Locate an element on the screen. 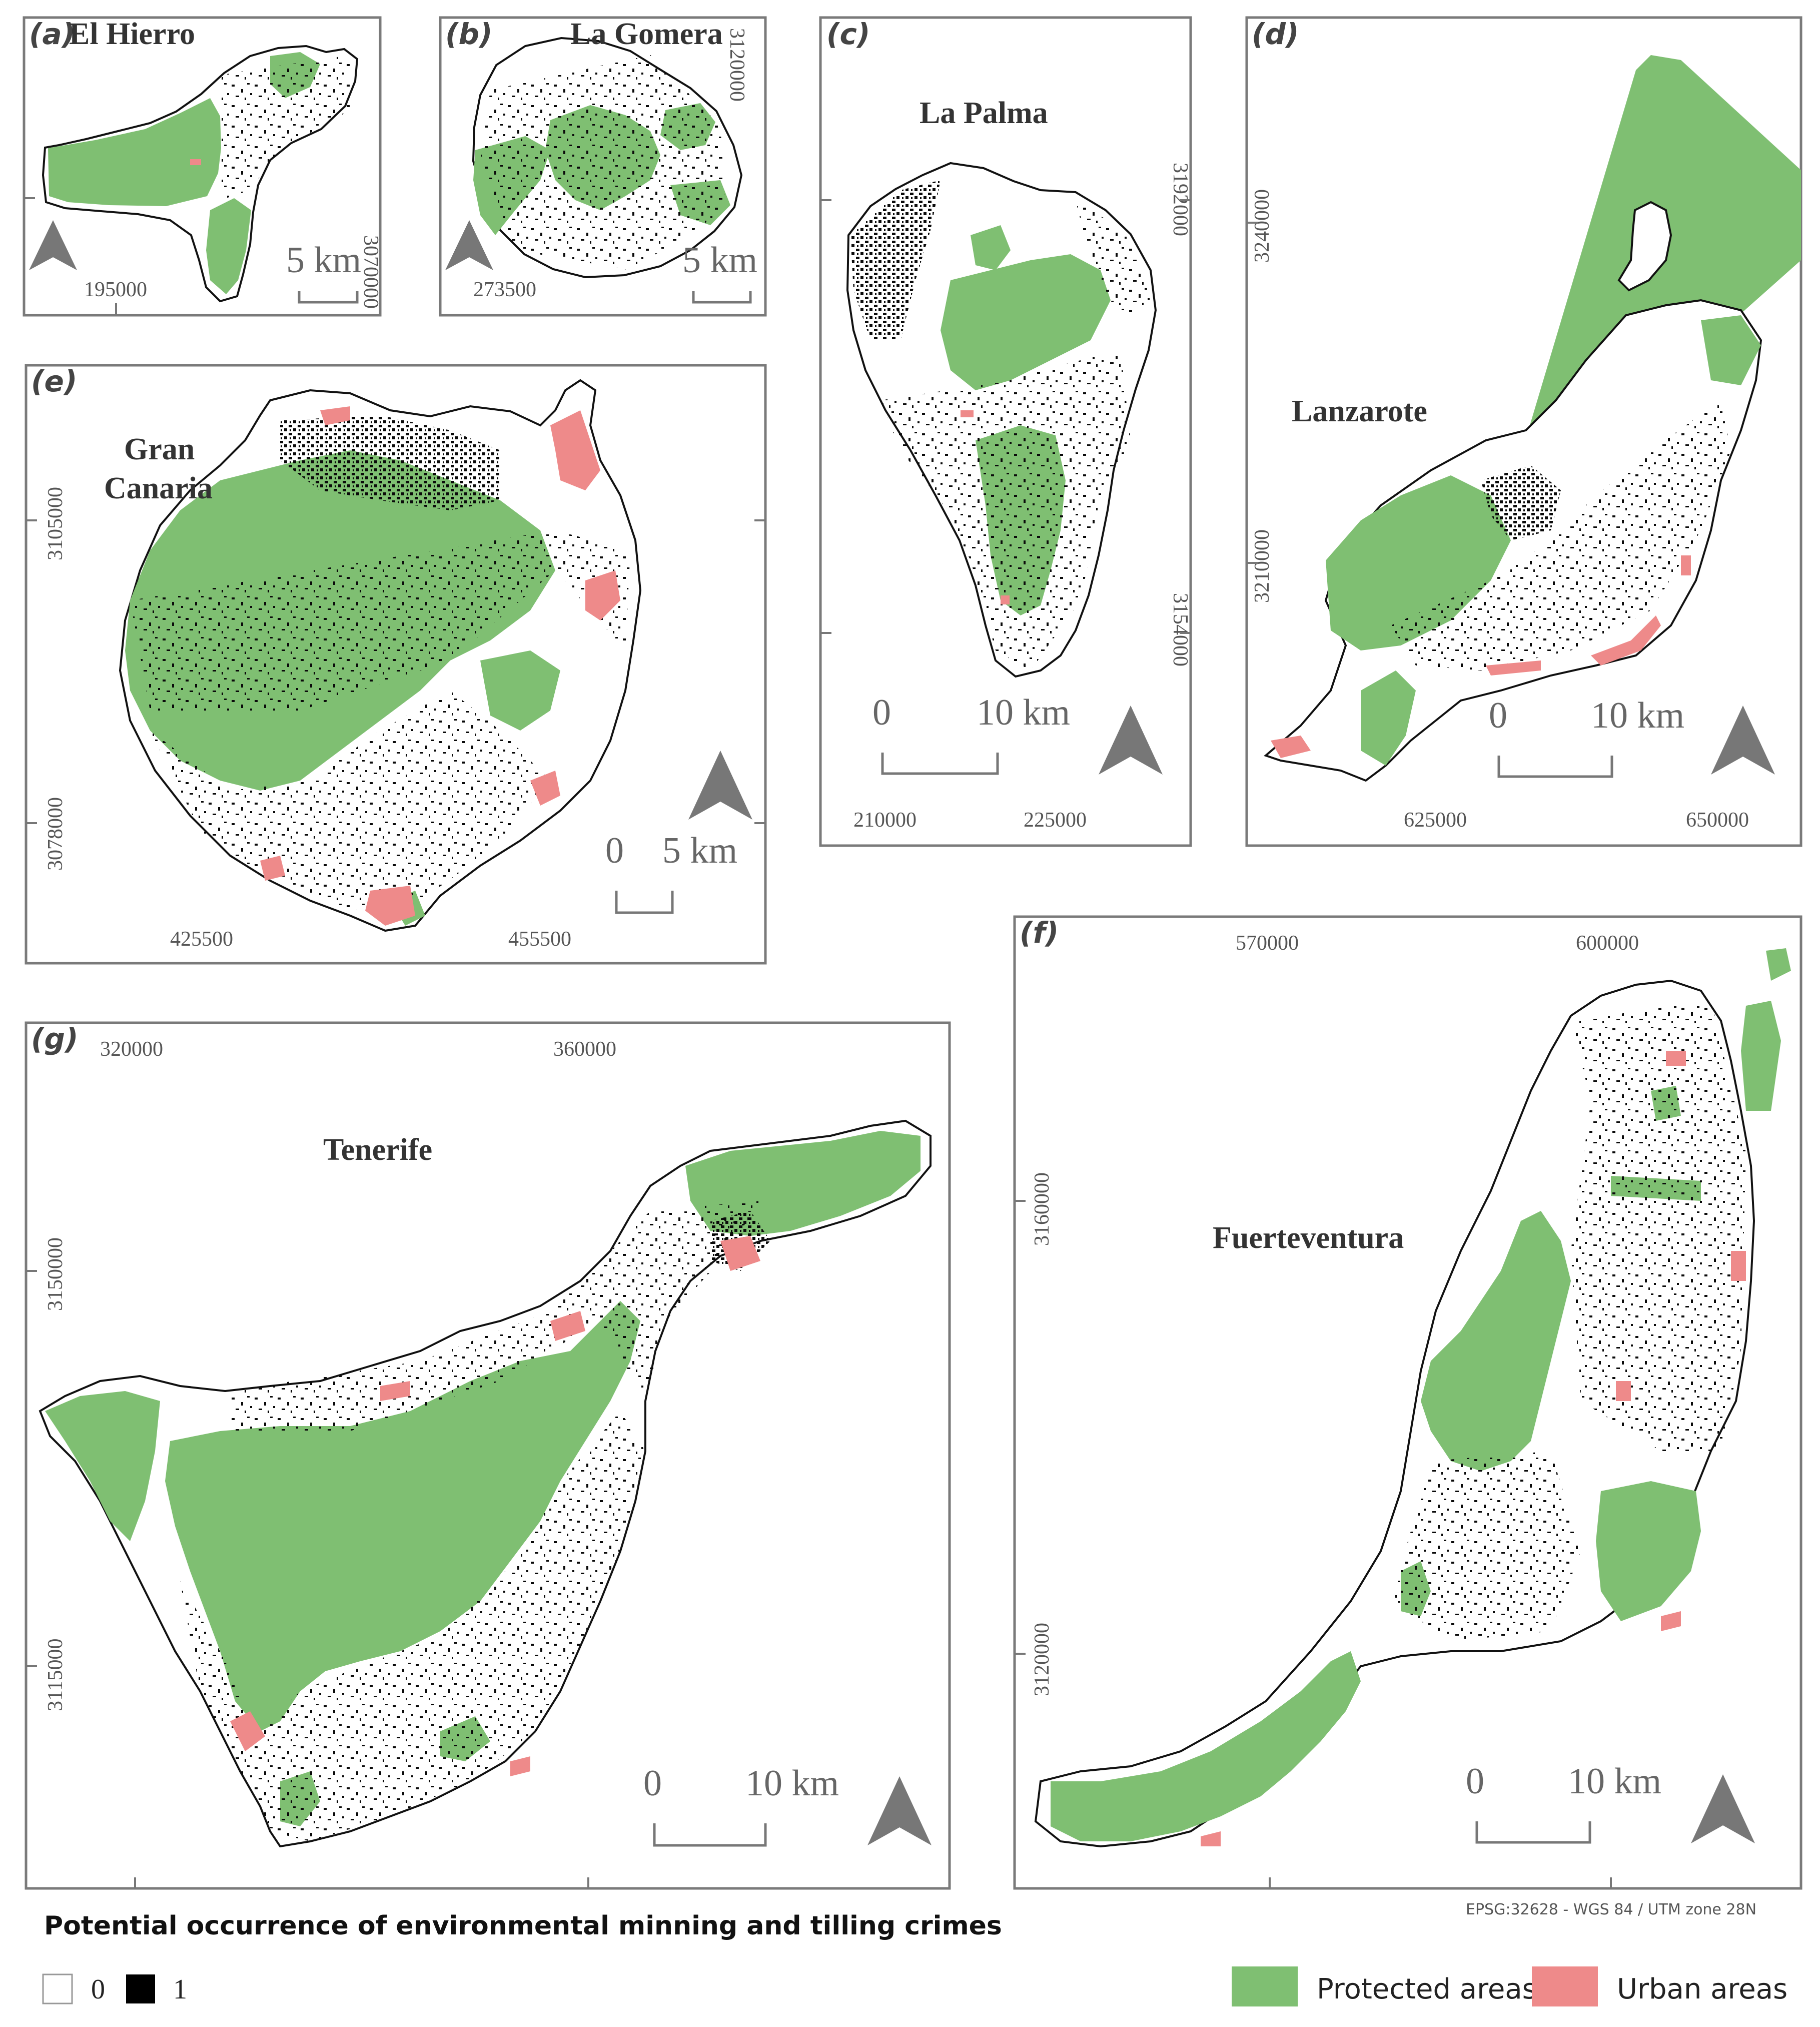  panel-a-y-coord: 3070000 is located at coordinates (370, 272).